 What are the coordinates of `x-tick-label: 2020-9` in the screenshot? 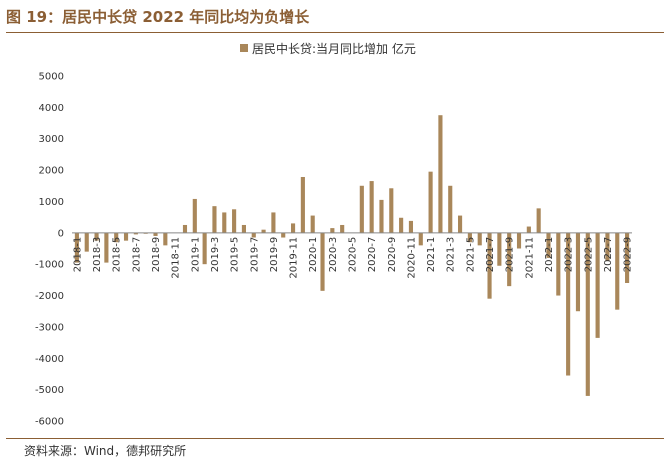 It's located at (392, 254).